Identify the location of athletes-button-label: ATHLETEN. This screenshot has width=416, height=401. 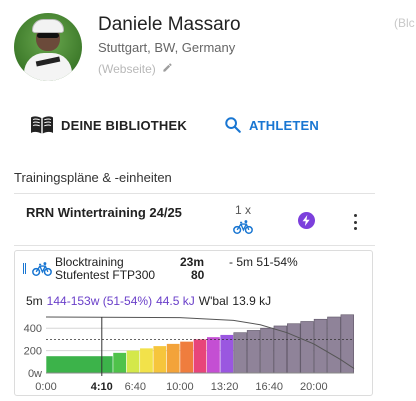
(284, 125).